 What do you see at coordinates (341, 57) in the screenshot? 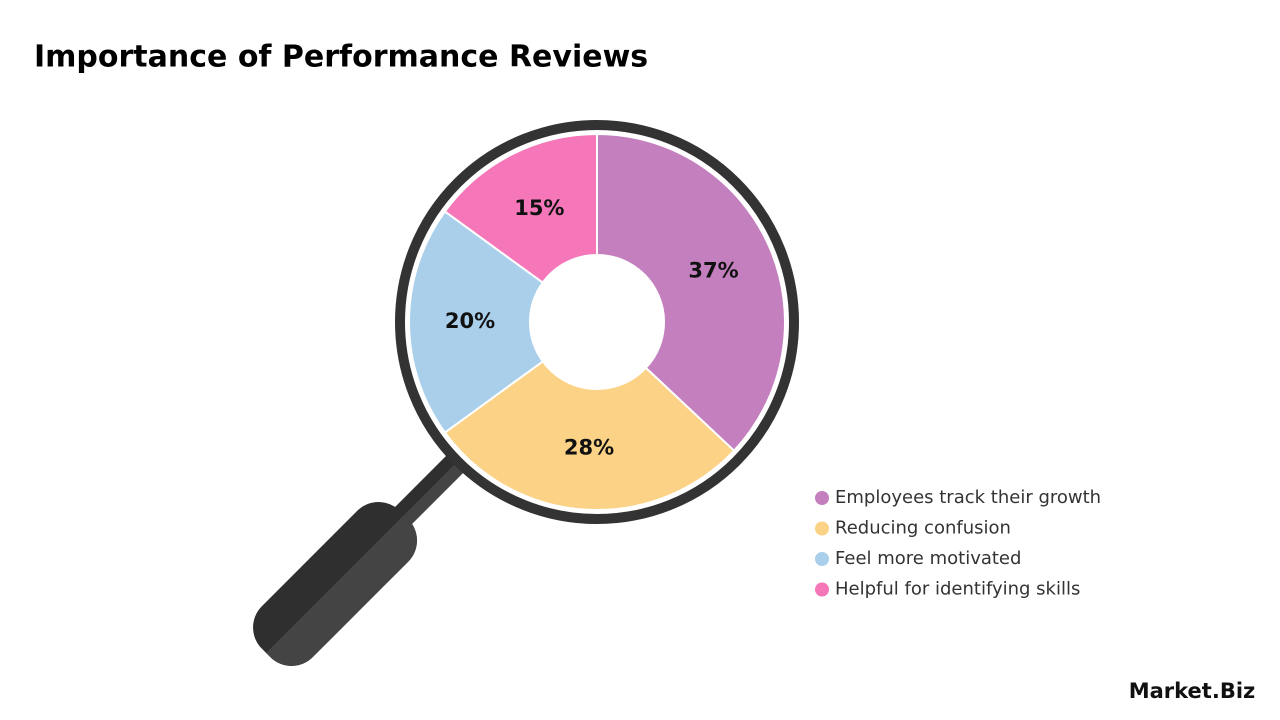
I see `chart-title: Importance of Performance Reviews` at bounding box center [341, 57].